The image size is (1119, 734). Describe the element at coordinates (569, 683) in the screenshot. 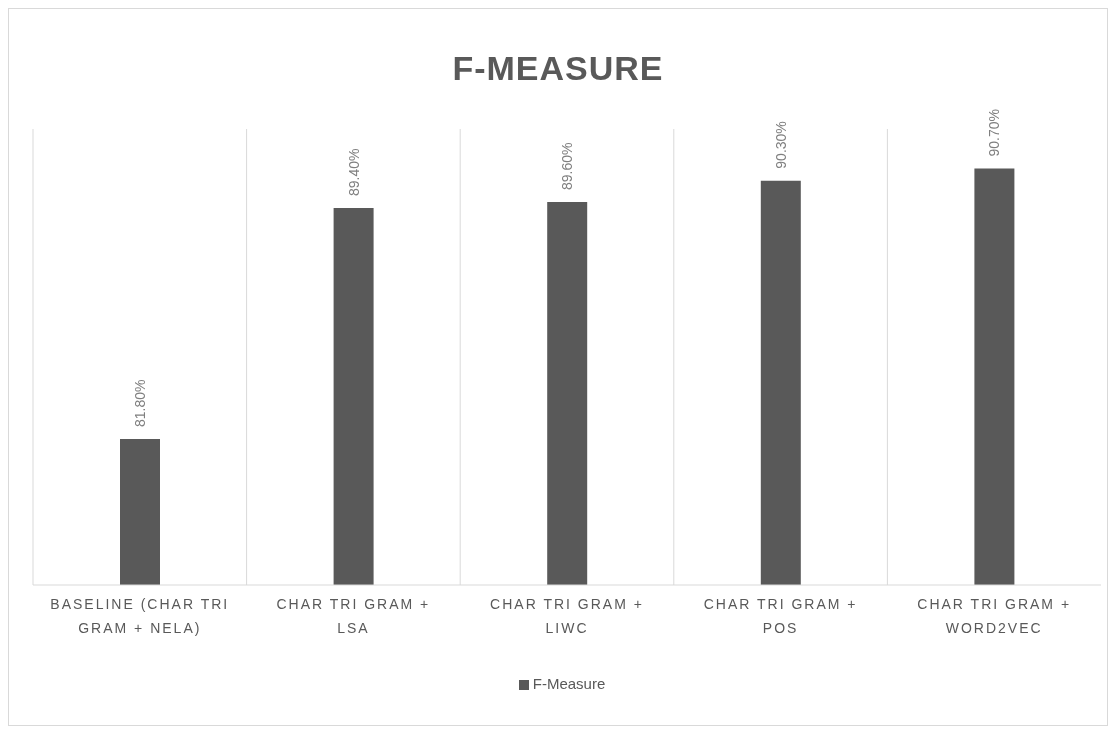

I see `legend-label: F-Measure` at that location.